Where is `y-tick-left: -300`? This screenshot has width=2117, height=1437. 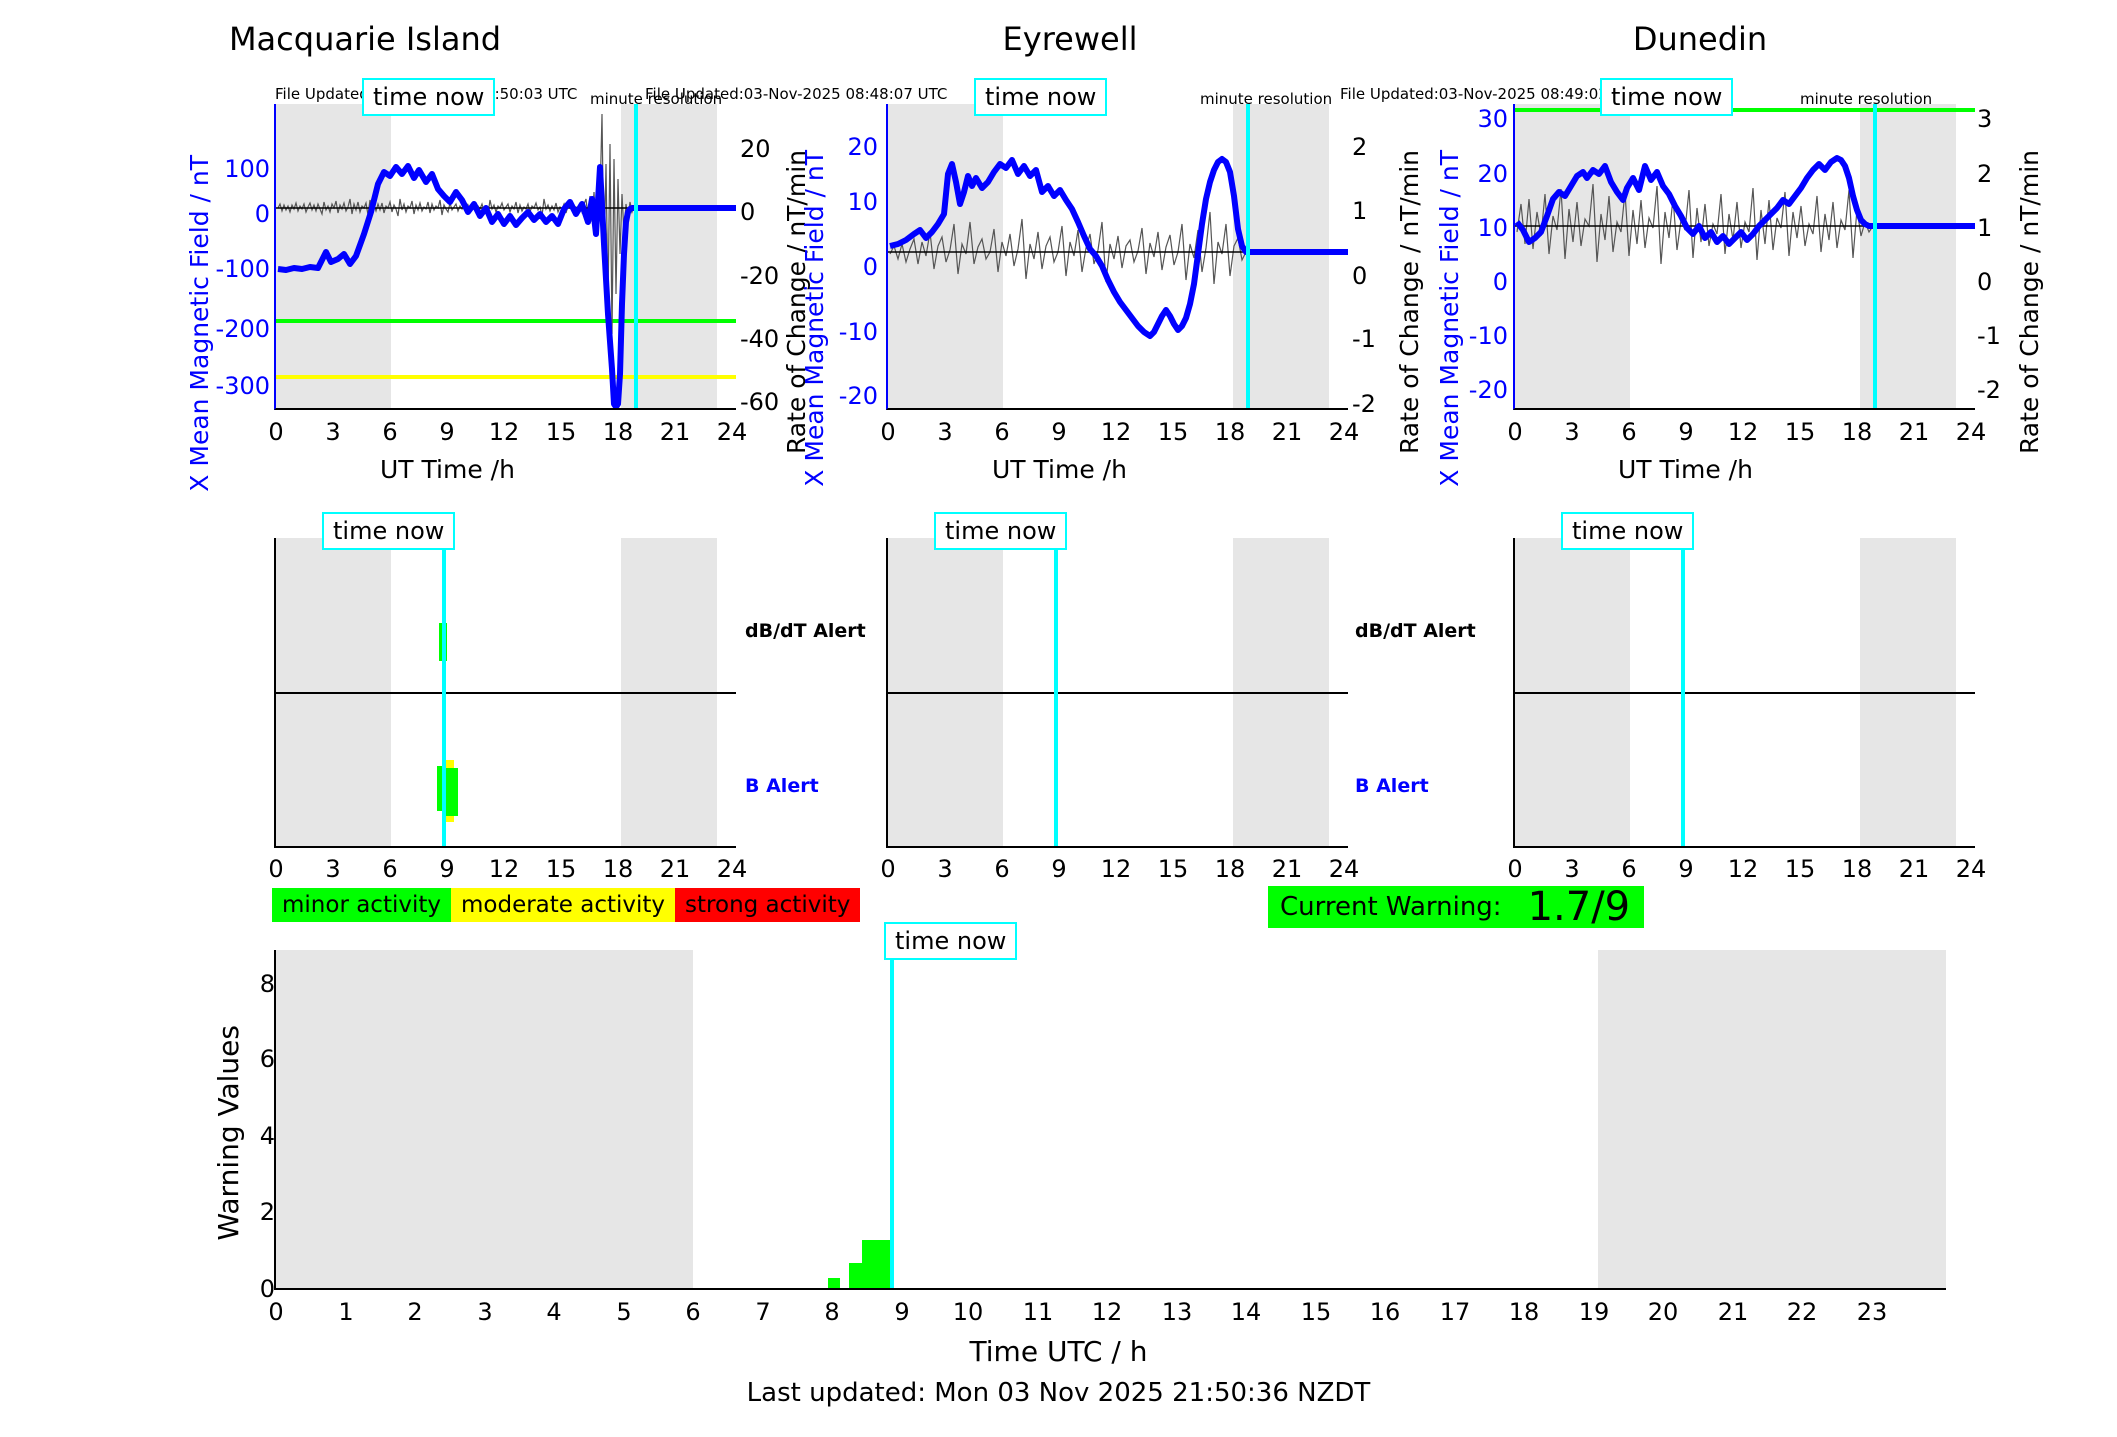 y-tick-left: -300 is located at coordinates (242, 386).